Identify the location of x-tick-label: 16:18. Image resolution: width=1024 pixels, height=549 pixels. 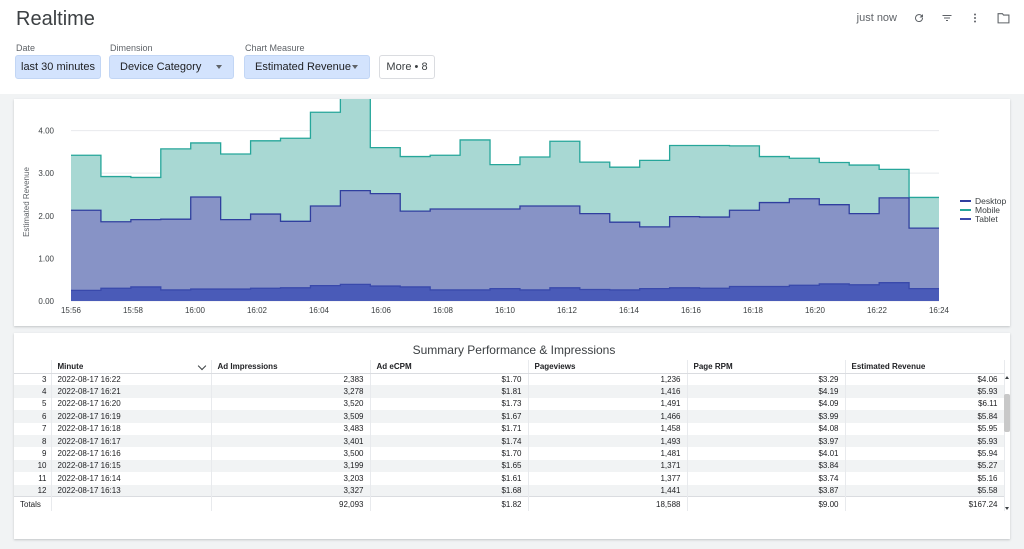
(753, 310).